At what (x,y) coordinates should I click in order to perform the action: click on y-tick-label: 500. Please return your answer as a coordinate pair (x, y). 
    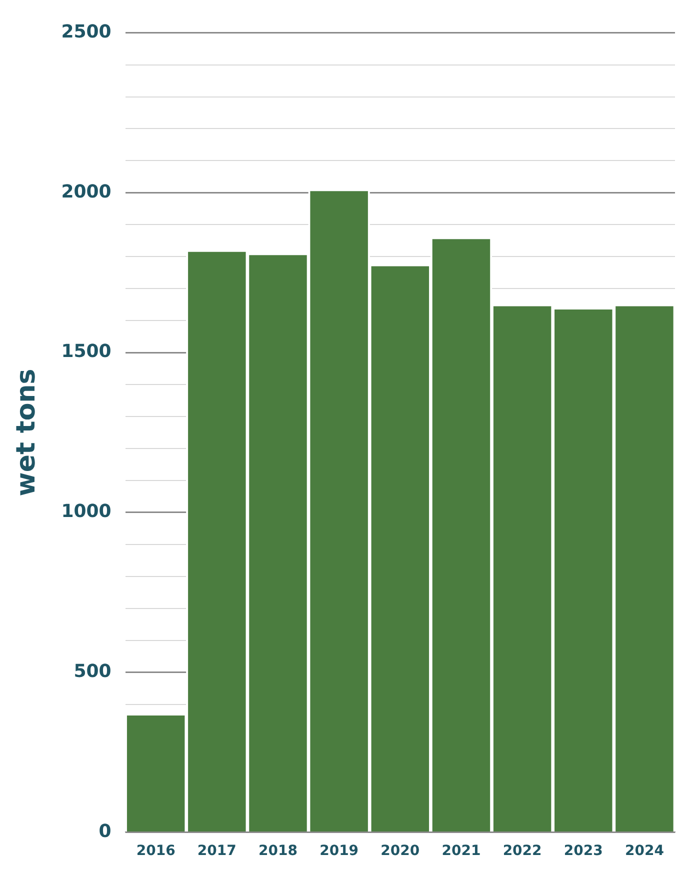
    Looking at the image, I should click on (93, 671).